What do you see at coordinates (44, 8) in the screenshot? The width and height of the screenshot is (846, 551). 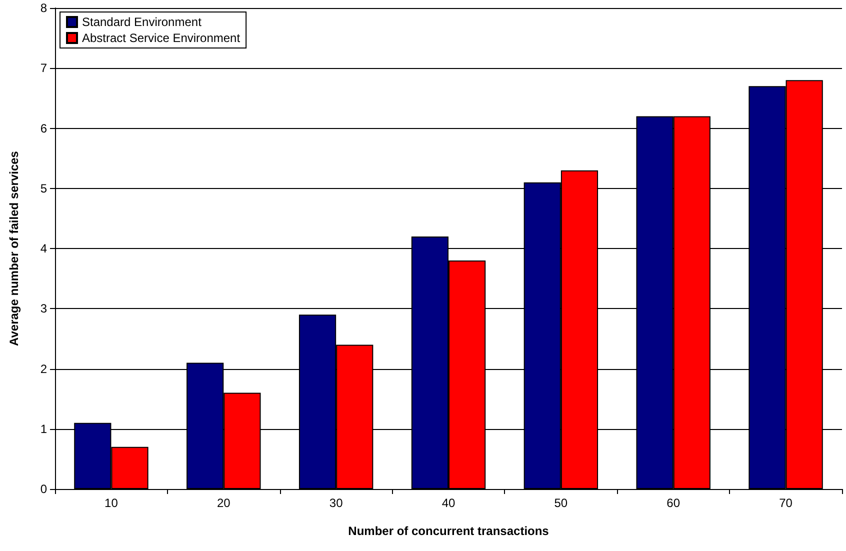 I see `y-tick-label: 8` at bounding box center [44, 8].